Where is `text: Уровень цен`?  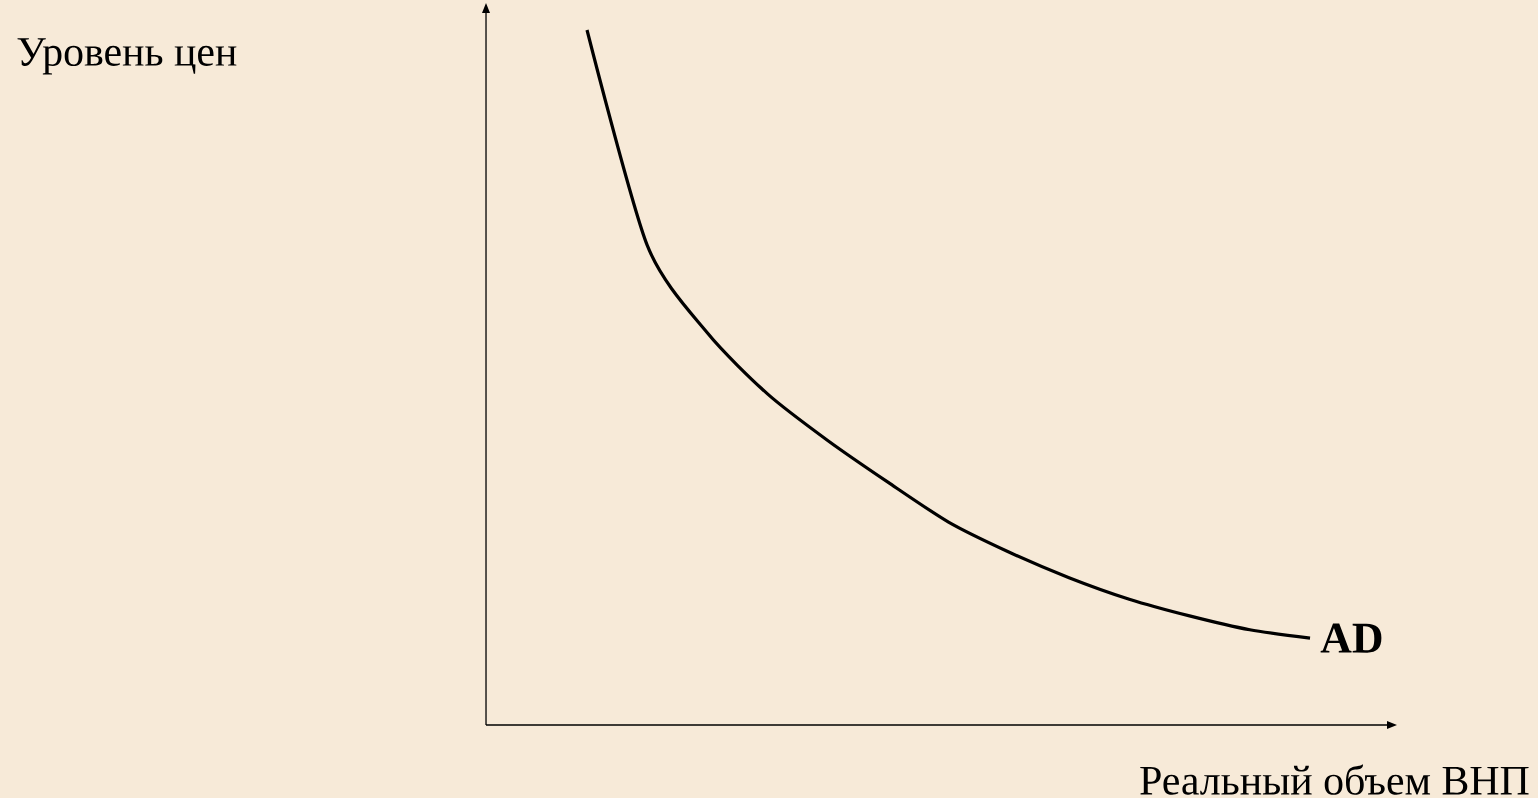
text: Уровень цен is located at coordinates (127, 56).